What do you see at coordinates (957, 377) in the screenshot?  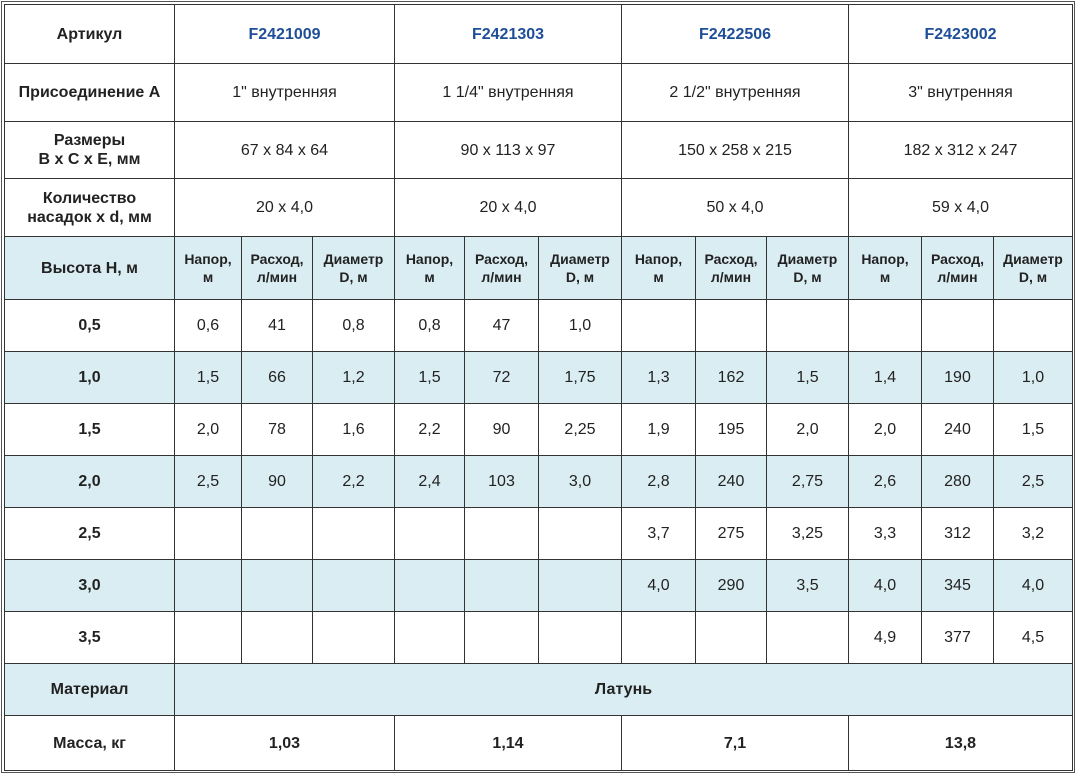 I see `data-cell: 190` at bounding box center [957, 377].